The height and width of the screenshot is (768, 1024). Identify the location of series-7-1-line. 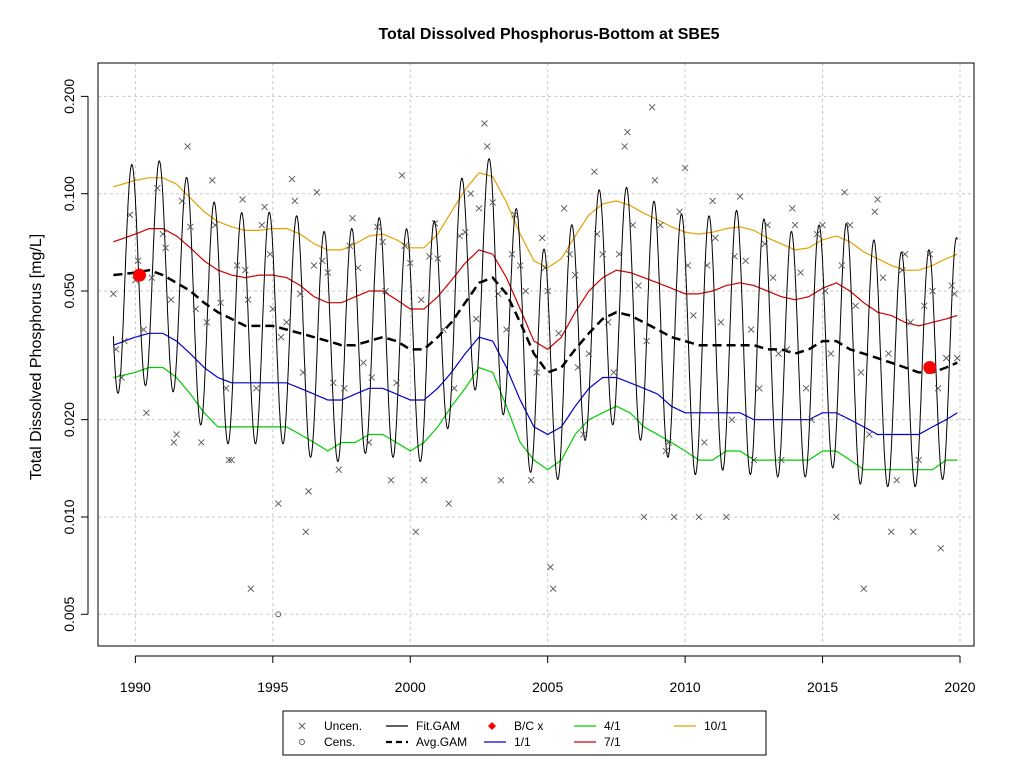
(535, 289).